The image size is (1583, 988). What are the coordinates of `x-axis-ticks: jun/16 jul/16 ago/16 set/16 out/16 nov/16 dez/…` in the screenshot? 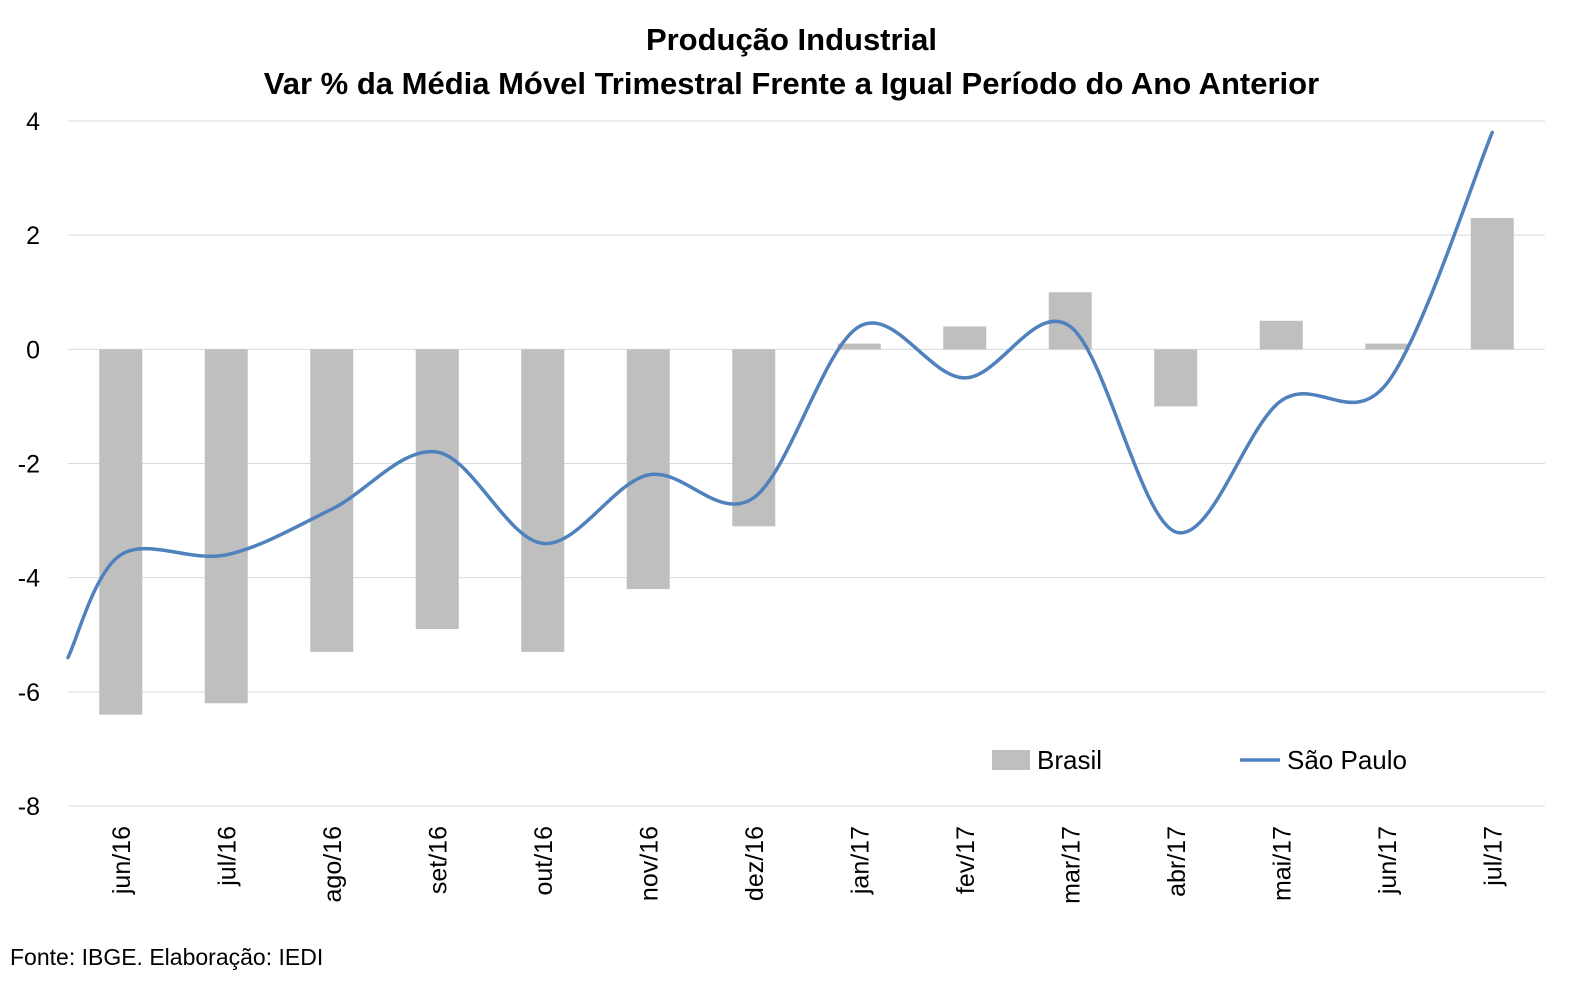 It's located at (808, 865).